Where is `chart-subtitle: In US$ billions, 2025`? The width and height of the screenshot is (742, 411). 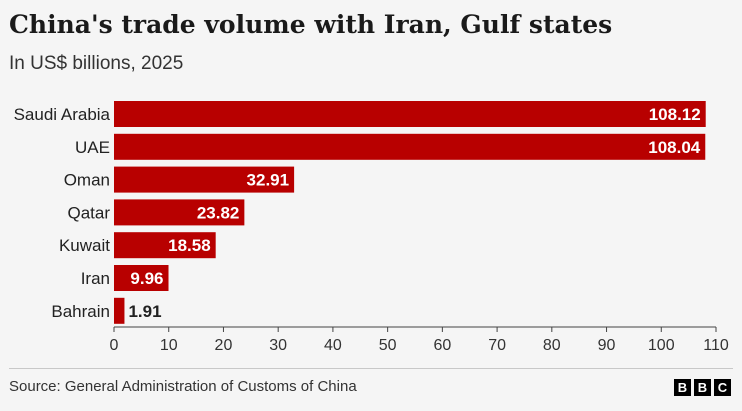 chart-subtitle: In US$ billions, 2025 is located at coordinates (96, 63).